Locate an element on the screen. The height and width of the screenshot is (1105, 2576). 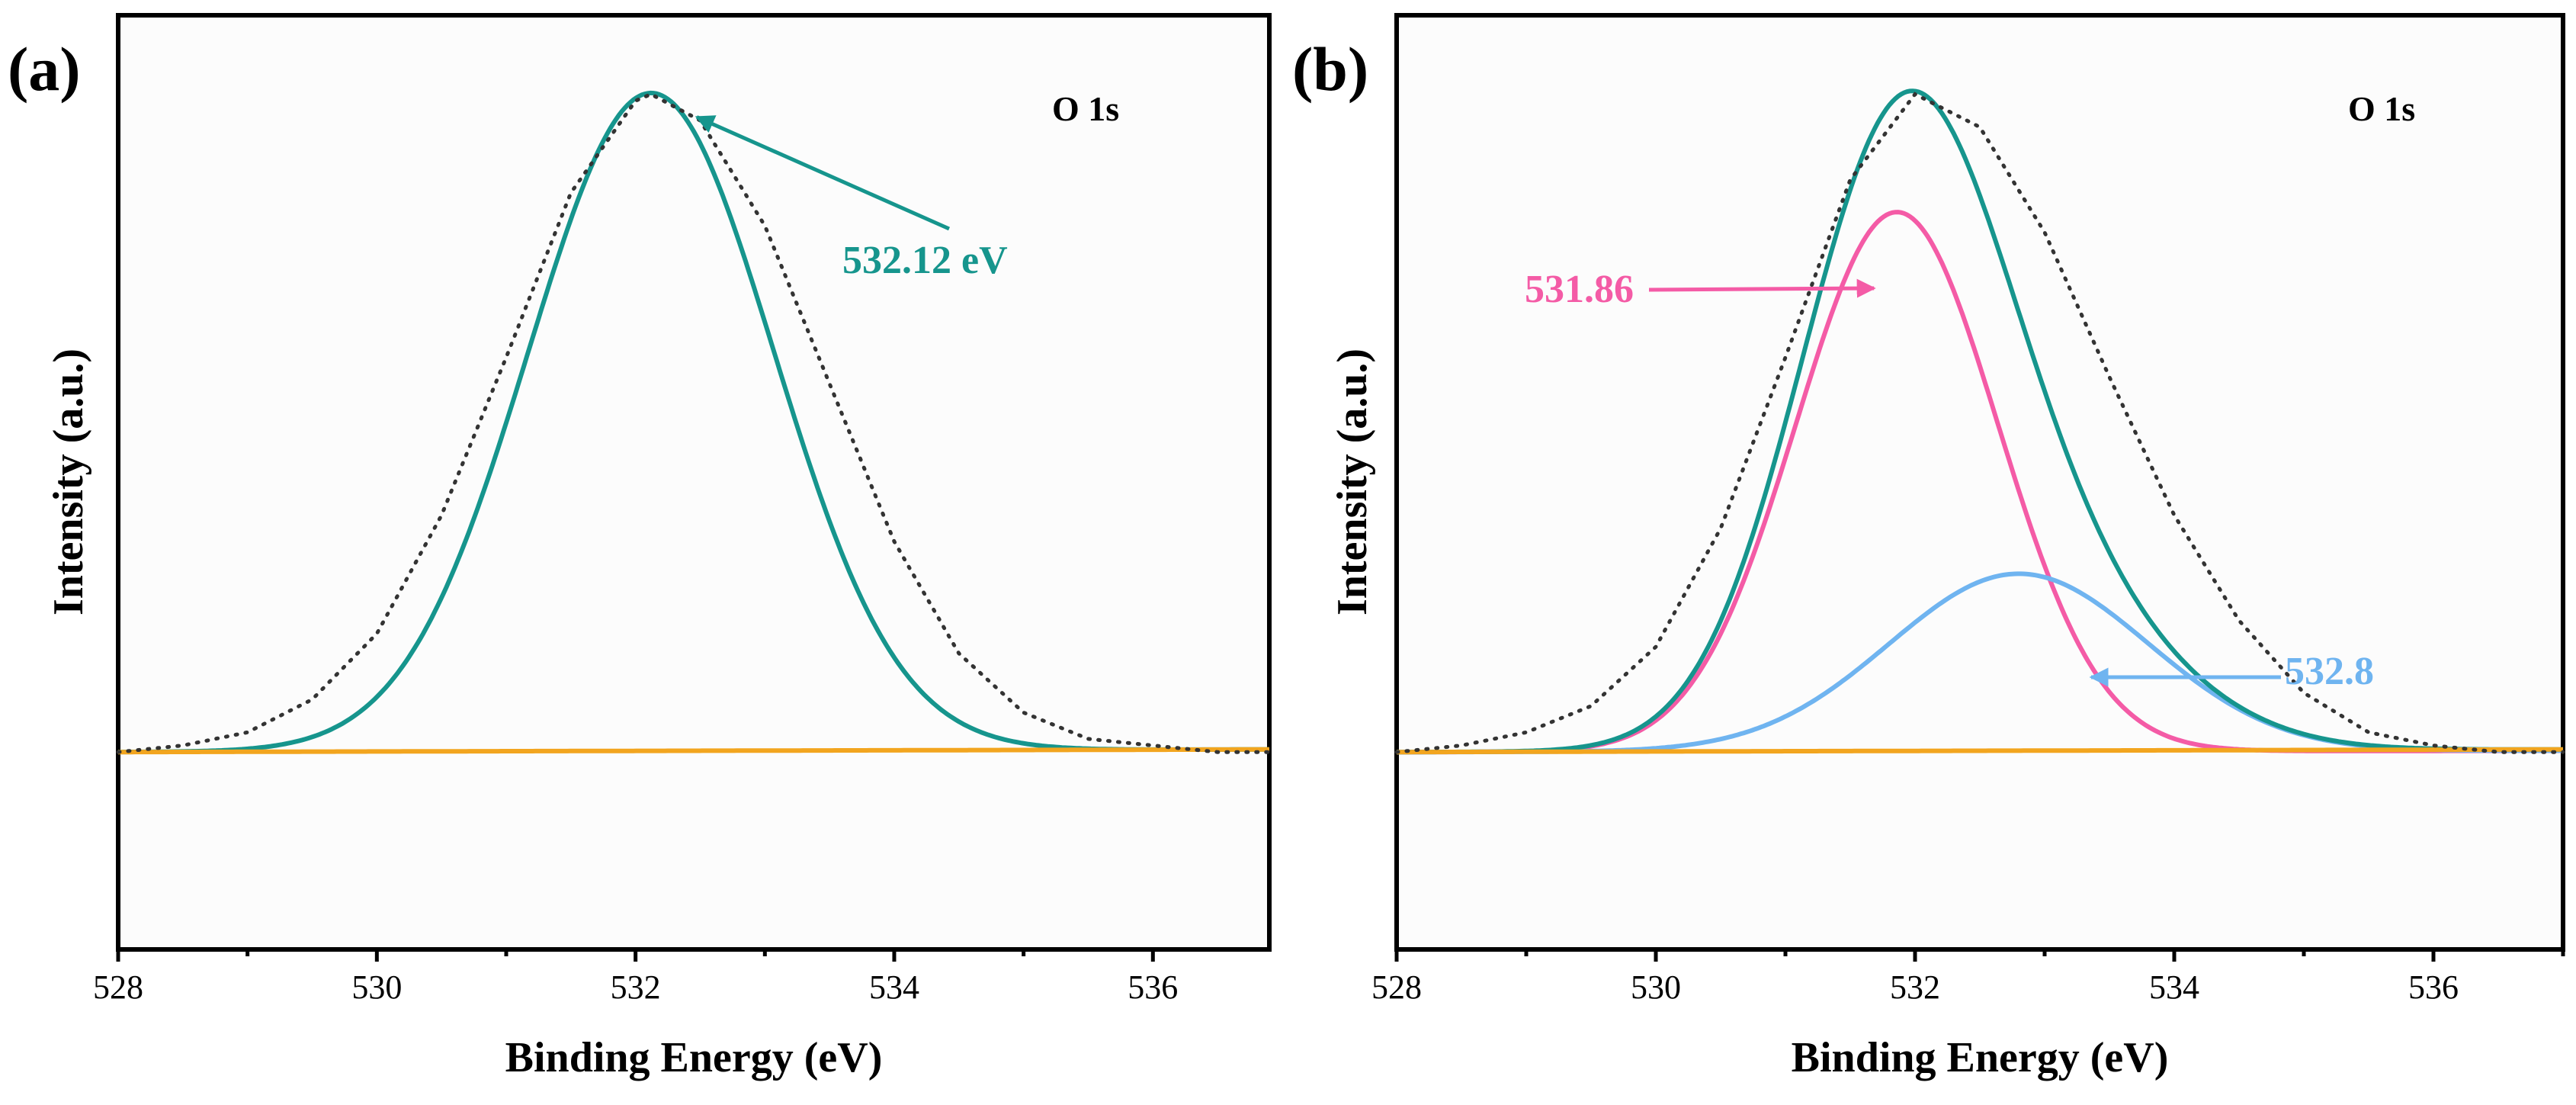
panel-b-tick-labels: 528 530 532 534 536 is located at coordinates (1915, 987).